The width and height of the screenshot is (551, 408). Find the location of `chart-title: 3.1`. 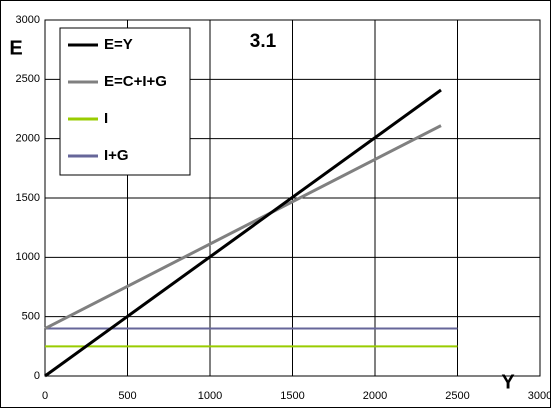

chart-title: 3.1 is located at coordinates (263, 41).